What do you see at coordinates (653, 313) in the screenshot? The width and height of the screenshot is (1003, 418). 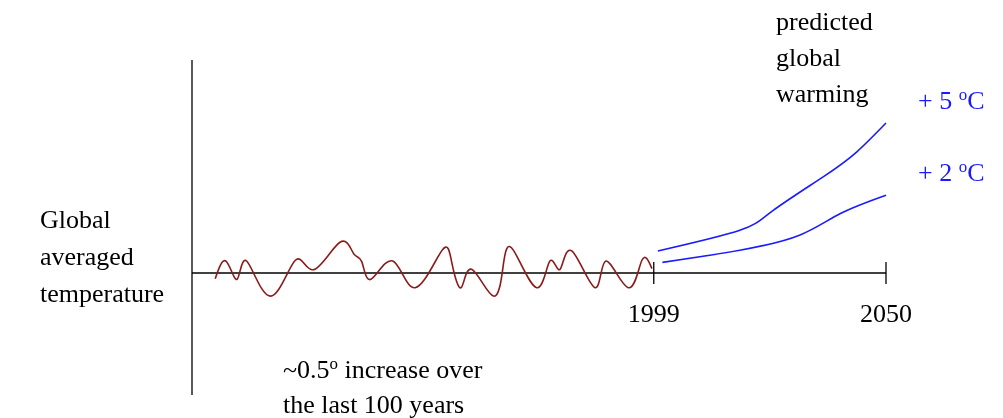 I see `x-tick-label: 1999` at bounding box center [653, 313].